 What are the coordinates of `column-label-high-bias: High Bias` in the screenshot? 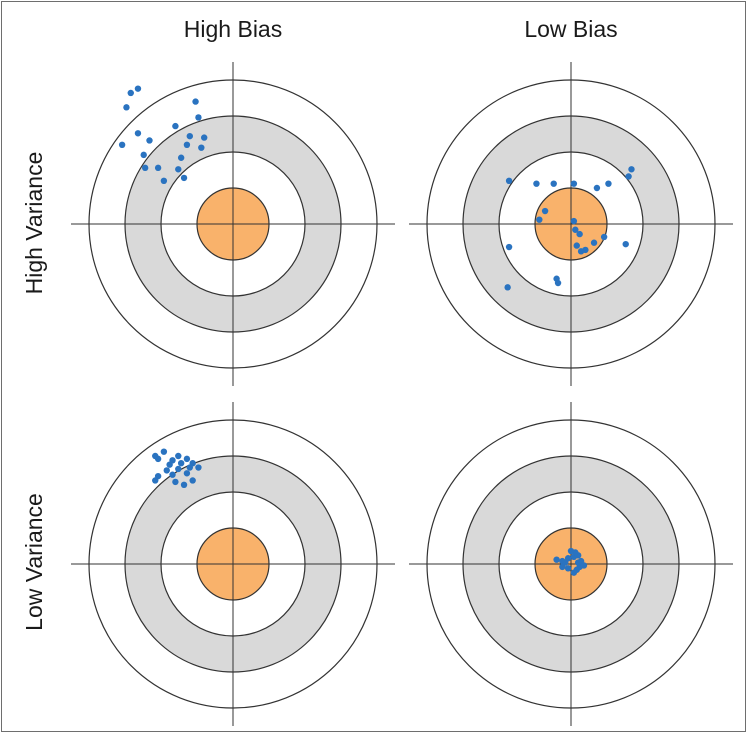 It's located at (233, 29).